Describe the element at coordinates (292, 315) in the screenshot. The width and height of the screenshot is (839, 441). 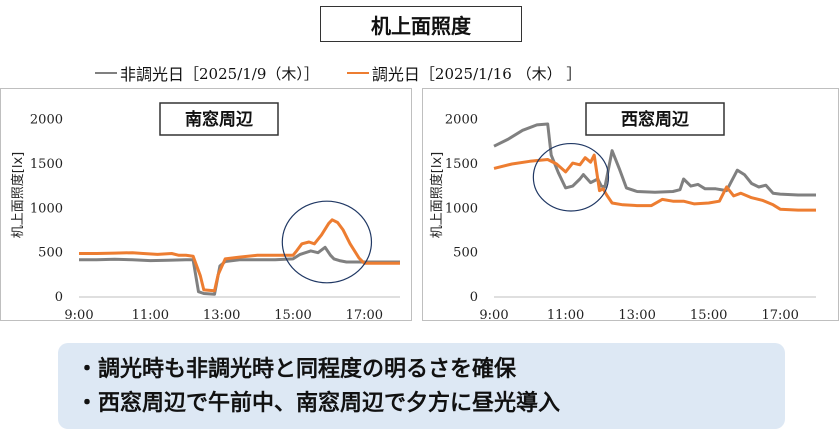
I see `panel-1-x-tick-3: 15:00` at that location.